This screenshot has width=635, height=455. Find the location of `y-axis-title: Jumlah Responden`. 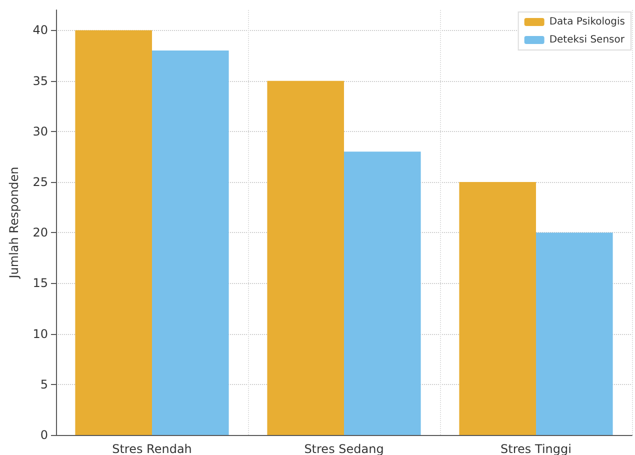

y-axis-title: Jumlah Responden is located at coordinates (14, 223).